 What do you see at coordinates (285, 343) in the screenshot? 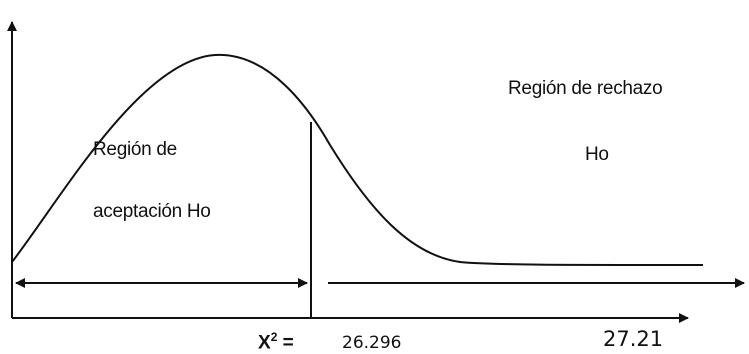
I see `statistic-equals: =` at bounding box center [285, 343].